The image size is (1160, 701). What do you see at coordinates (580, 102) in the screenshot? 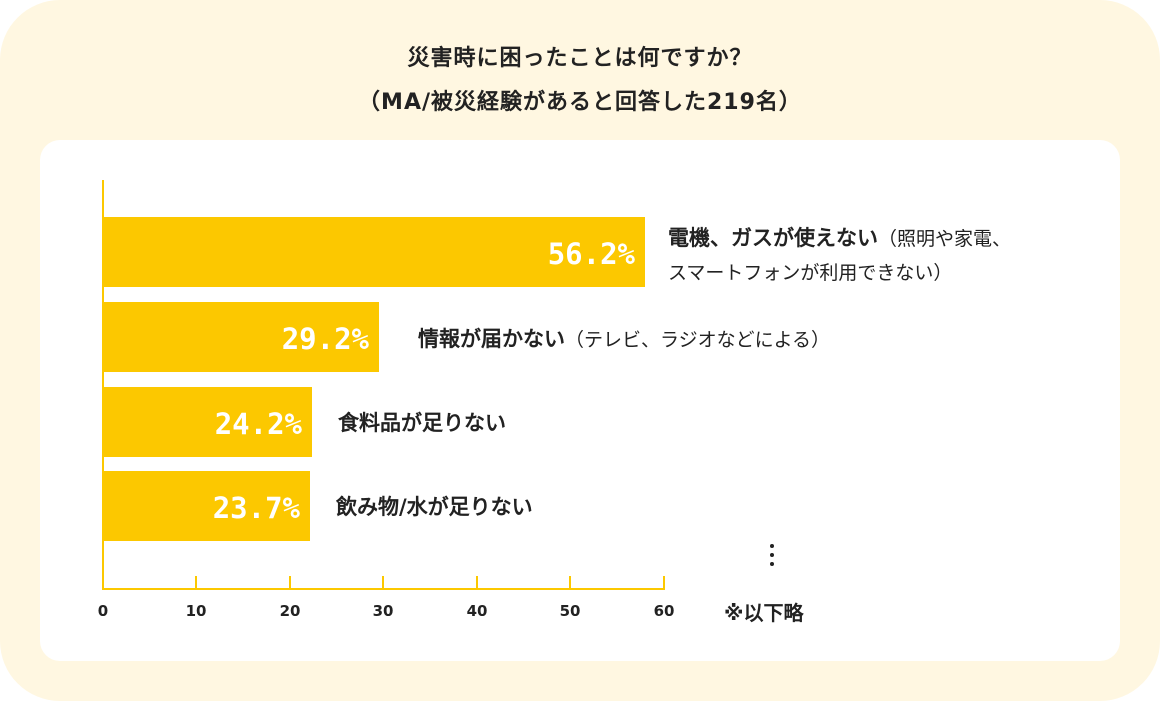
I see `chart-subtitle: （MA/被災経験があると回答した219名）` at bounding box center [580, 102].